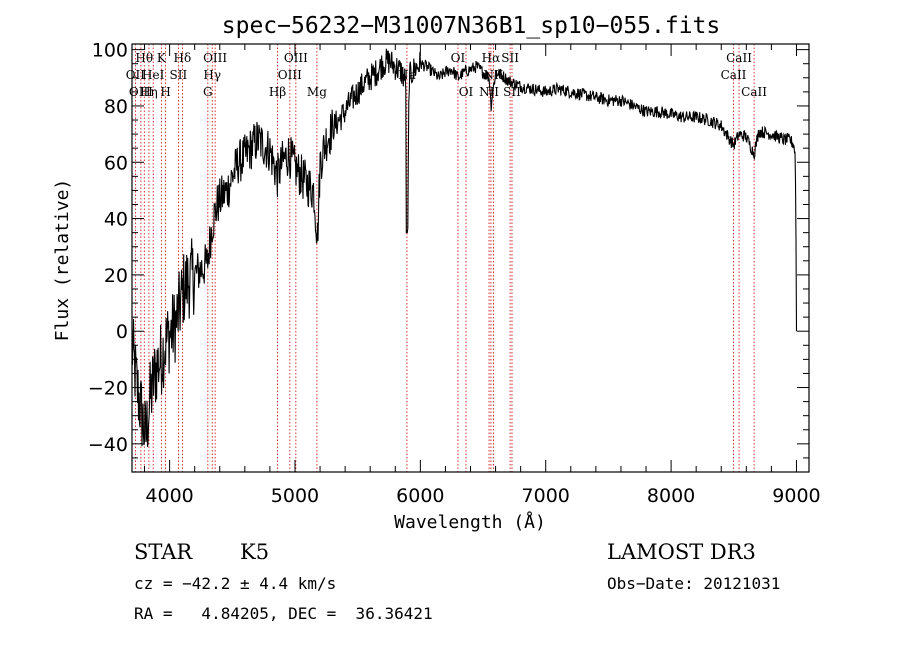 The width and height of the screenshot is (900, 649). Describe the element at coordinates (149, 92) in the screenshot. I see `spectral-line-label: Hη` at that location.